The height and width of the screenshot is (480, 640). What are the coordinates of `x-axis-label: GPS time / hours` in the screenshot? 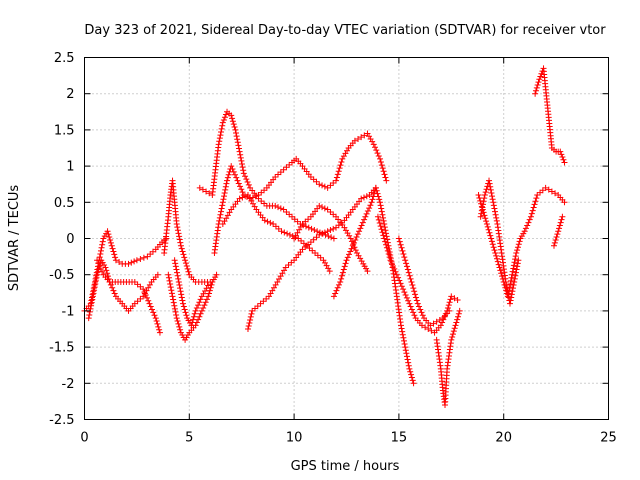 It's located at (345, 466).